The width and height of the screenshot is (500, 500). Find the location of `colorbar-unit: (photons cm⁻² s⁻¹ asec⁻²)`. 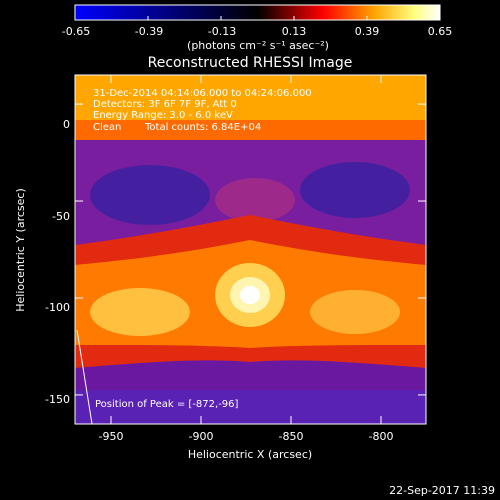

colorbar-unit: (photons cm⁻² s⁻¹ asec⁻²) is located at coordinates (258, 45).